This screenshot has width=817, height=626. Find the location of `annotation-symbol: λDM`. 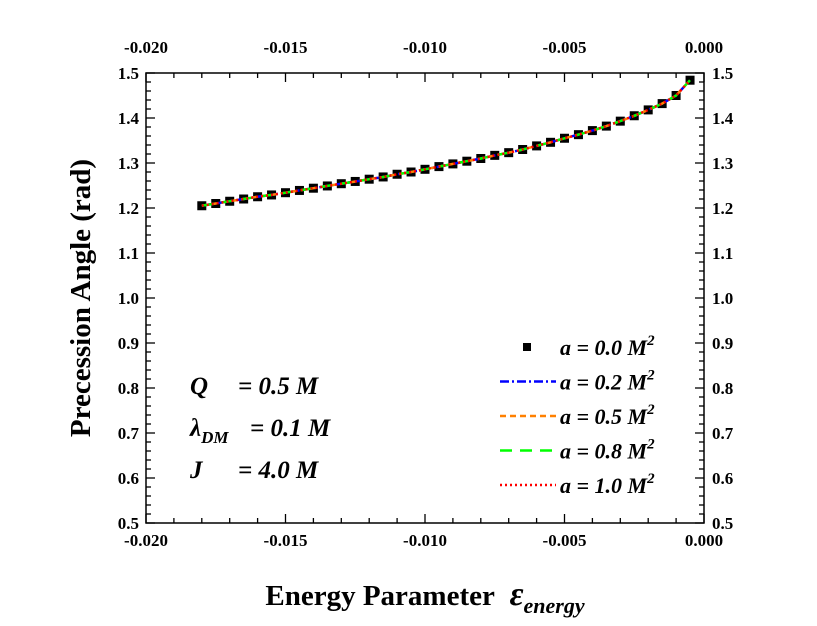

annotation-symbol: λDM is located at coordinates (209, 431).